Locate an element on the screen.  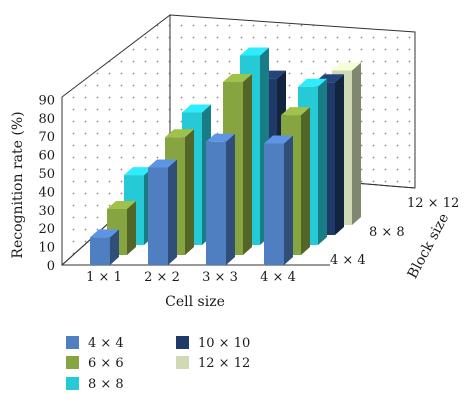
y-tick-label: 10 is located at coordinates (46, 248).